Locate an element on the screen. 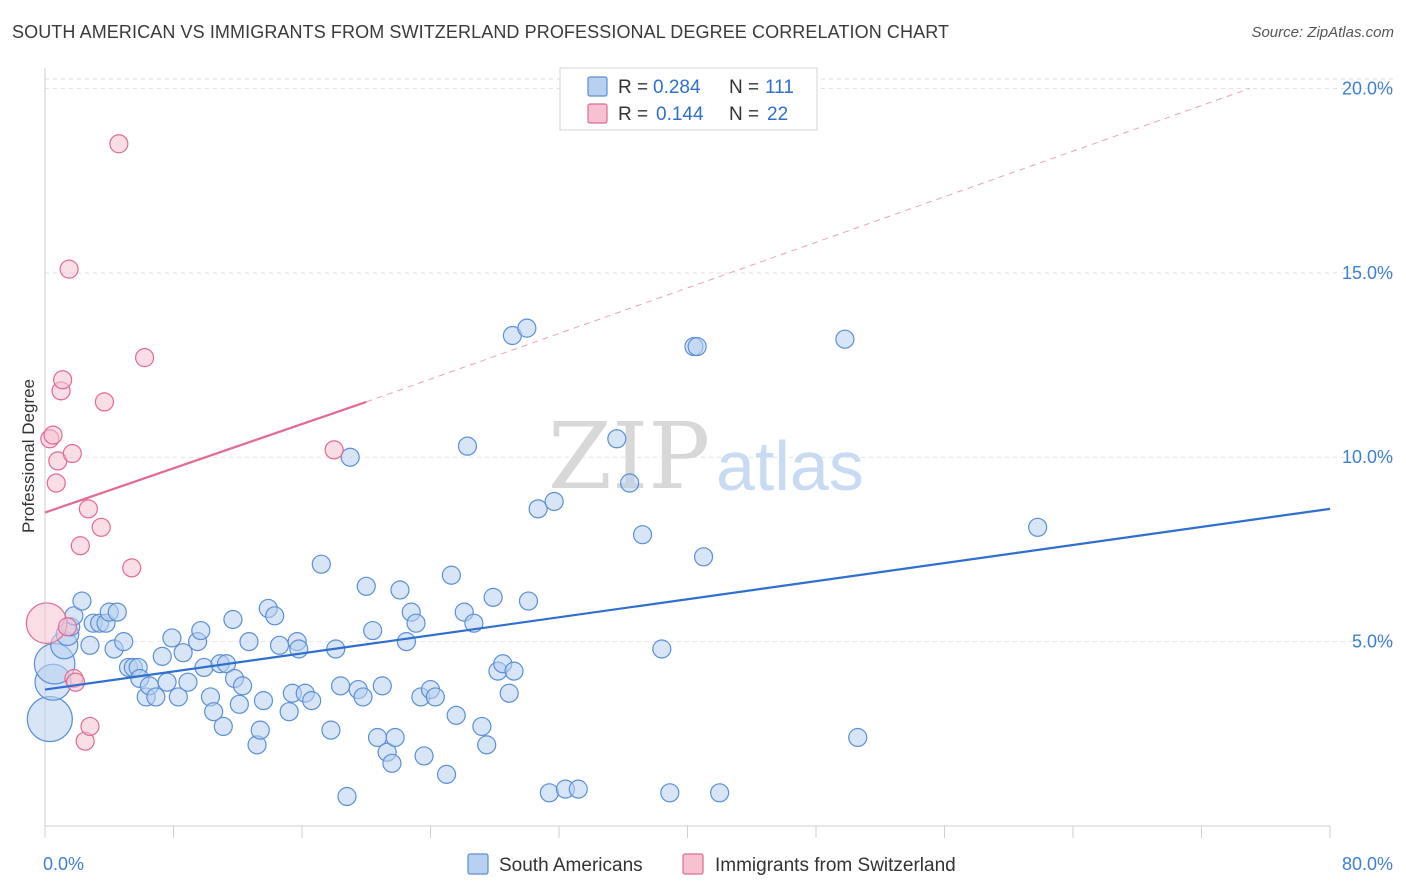  bottom-legend-south-americans: South Americans is located at coordinates (571, 865).